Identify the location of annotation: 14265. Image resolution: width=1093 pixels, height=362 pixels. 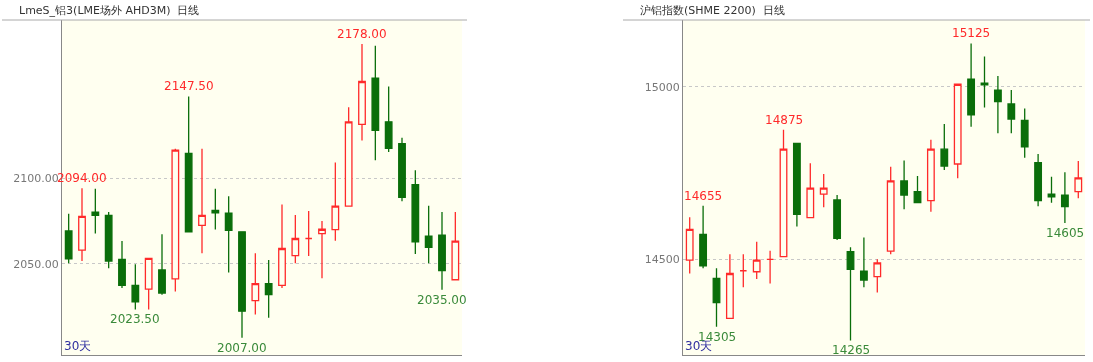
(851, 350).